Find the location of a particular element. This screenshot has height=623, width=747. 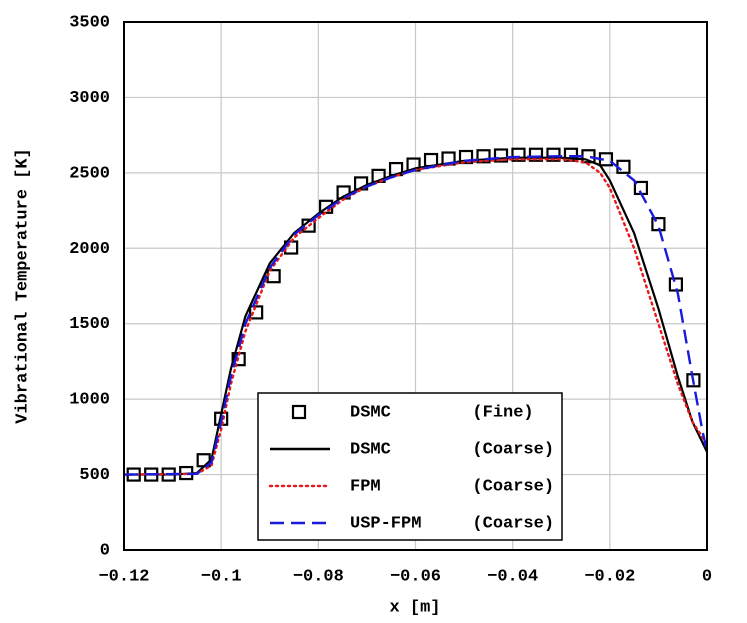

legend-label: DSMC (Fine) is located at coordinates (442, 412).